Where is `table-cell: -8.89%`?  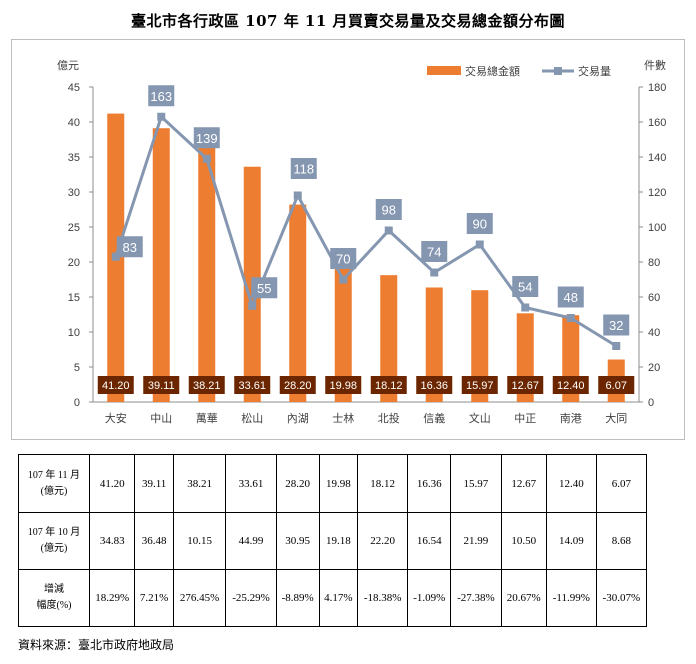
table-cell: -8.89% is located at coordinates (297, 598).